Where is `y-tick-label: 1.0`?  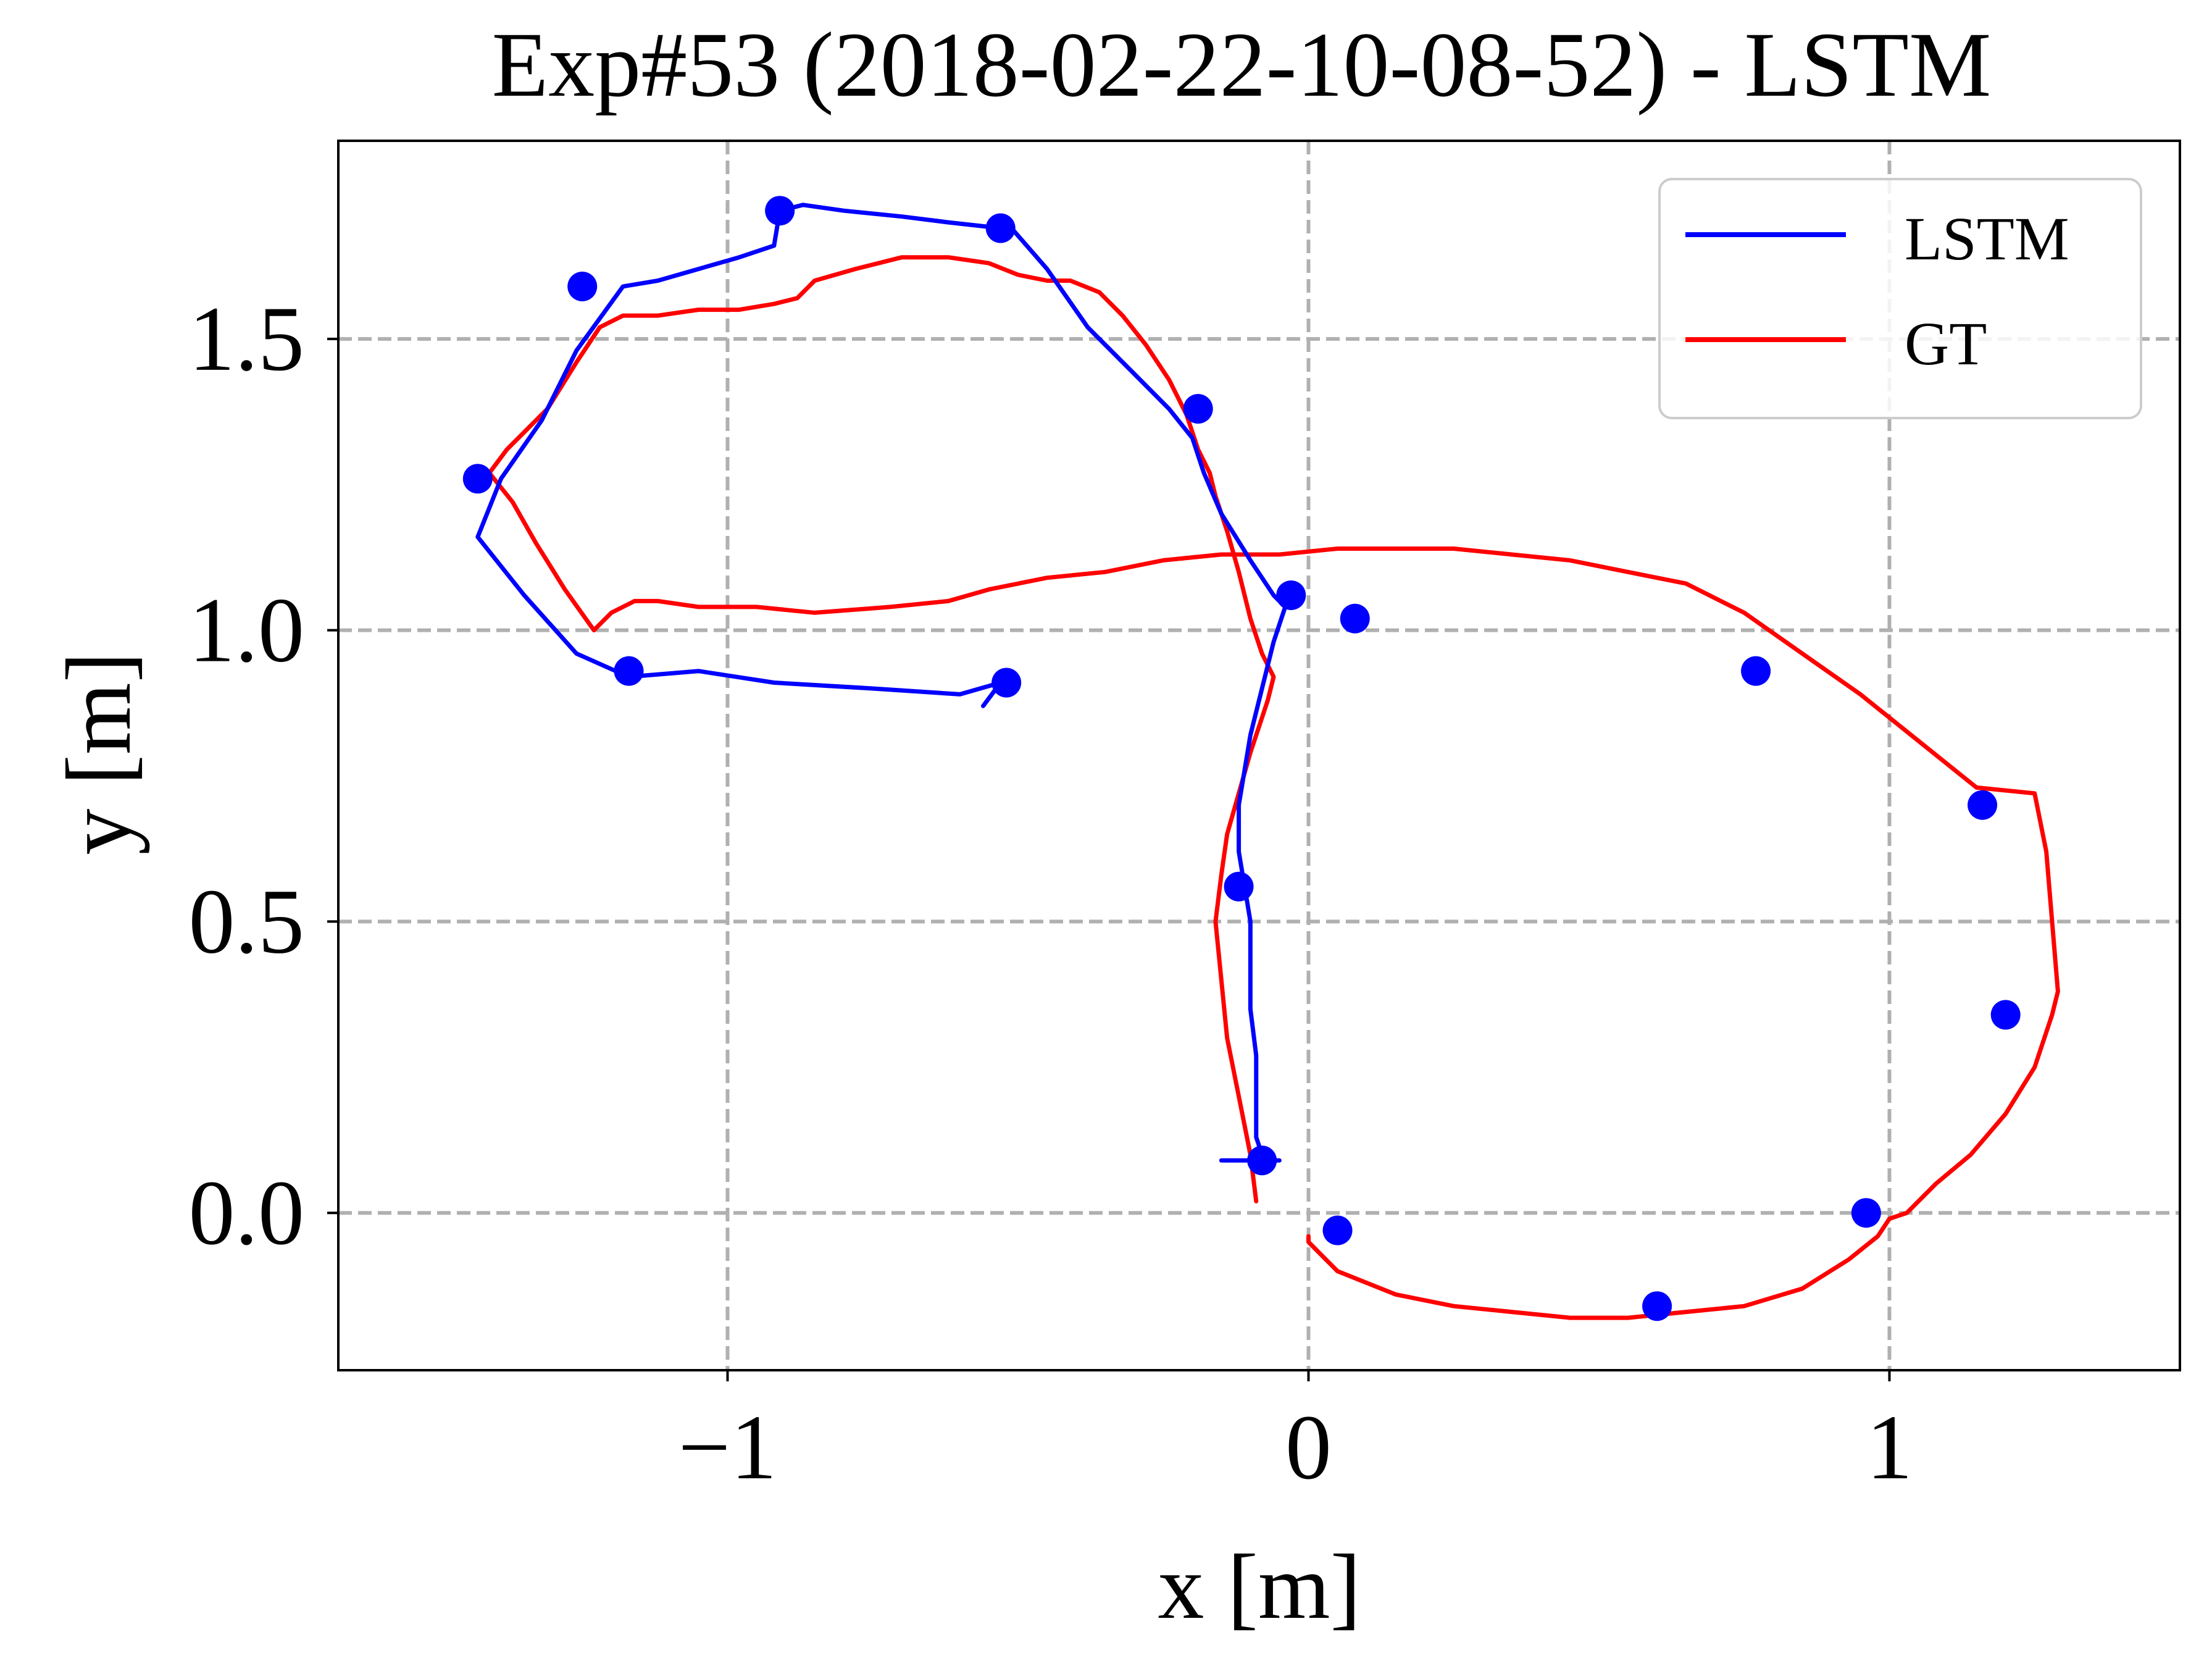 y-tick-label: 1.0 is located at coordinates (247, 630).